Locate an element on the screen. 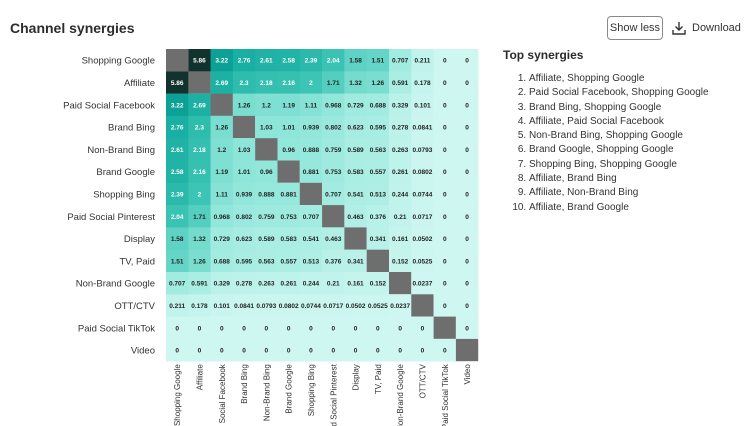  cell-value: 1.01 is located at coordinates (288, 128).